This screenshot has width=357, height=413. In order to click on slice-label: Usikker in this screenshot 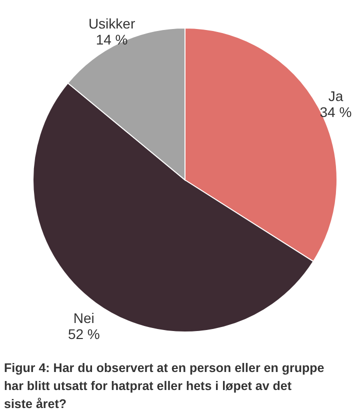, I will do `click(112, 23)`.